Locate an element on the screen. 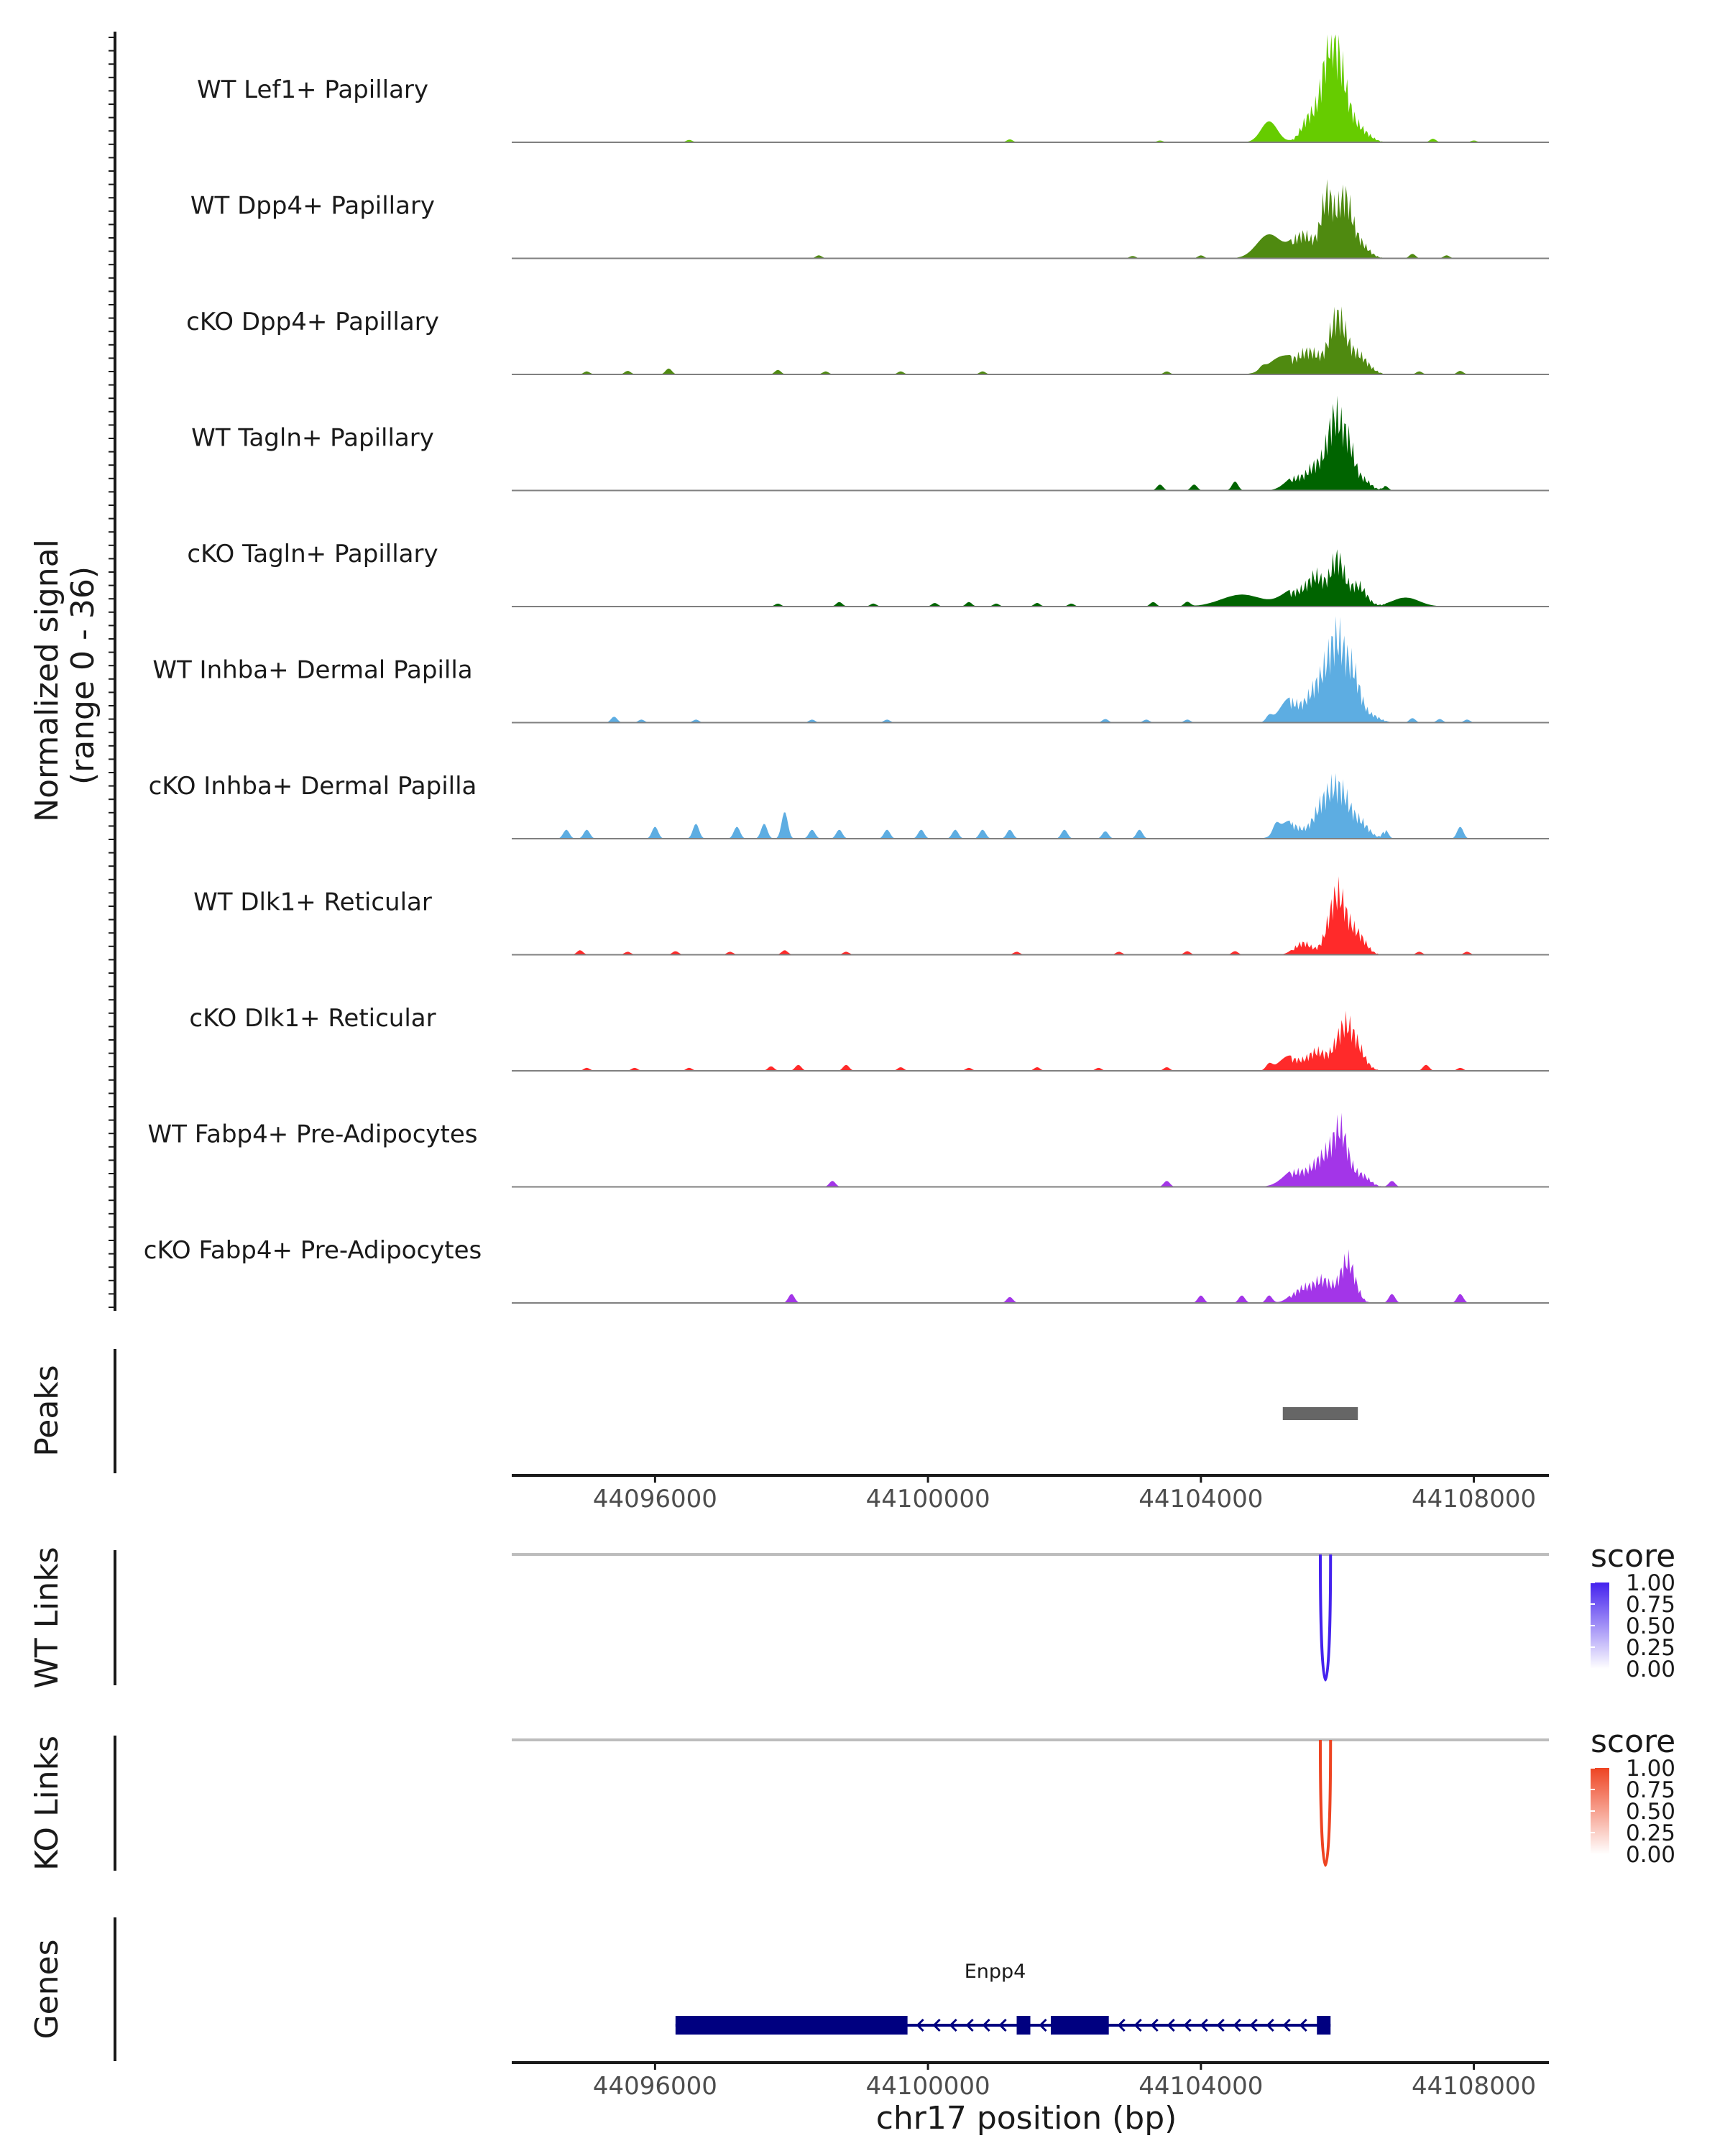  track-wt-dpp4-papillary: WT Dpp4+ Papillary is located at coordinates (869, 219).